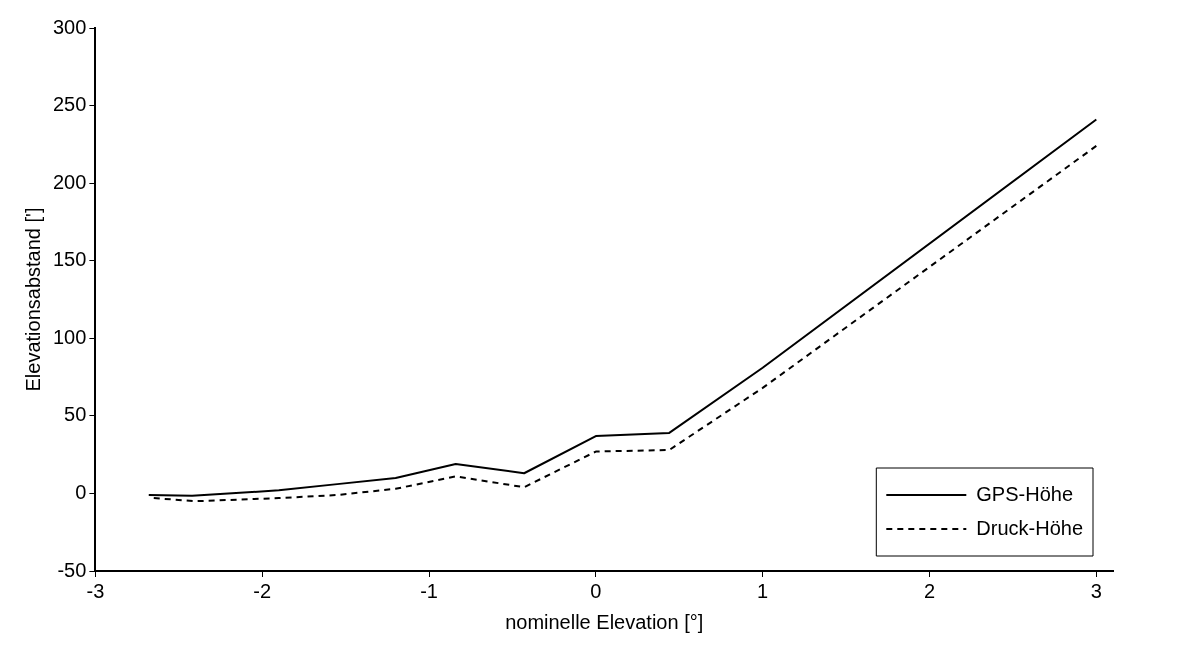 This screenshot has width=1181, height=657. What do you see at coordinates (929, 590) in the screenshot?
I see `x-tick-label: 2` at bounding box center [929, 590].